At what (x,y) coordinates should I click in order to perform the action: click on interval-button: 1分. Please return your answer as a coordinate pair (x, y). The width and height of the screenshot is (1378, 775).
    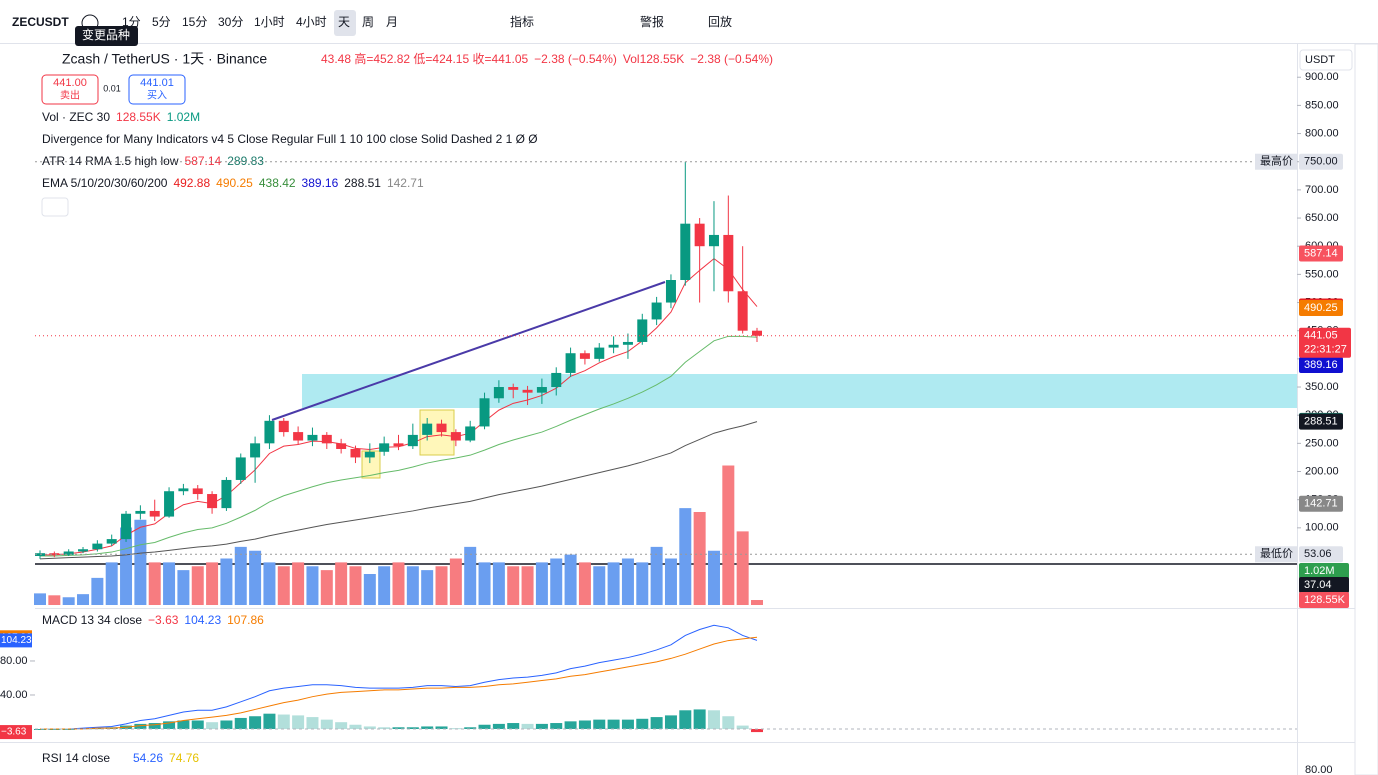
    Looking at the image, I should click on (131, 22).